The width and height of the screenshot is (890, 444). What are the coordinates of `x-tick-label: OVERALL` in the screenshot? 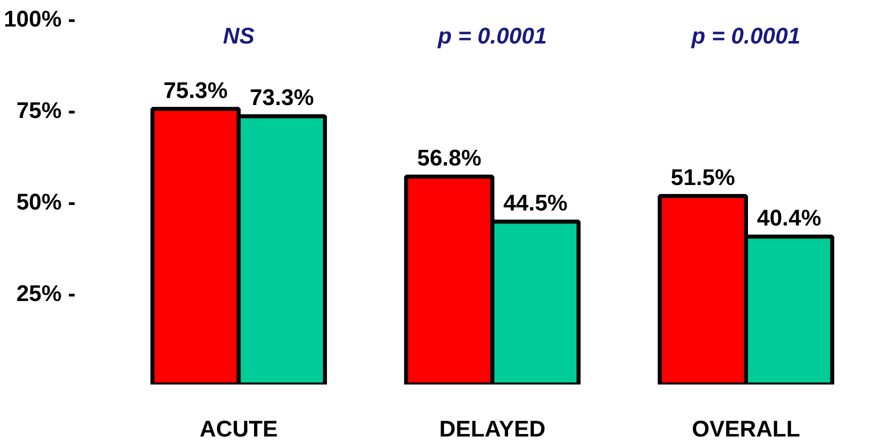 It's located at (746, 429).